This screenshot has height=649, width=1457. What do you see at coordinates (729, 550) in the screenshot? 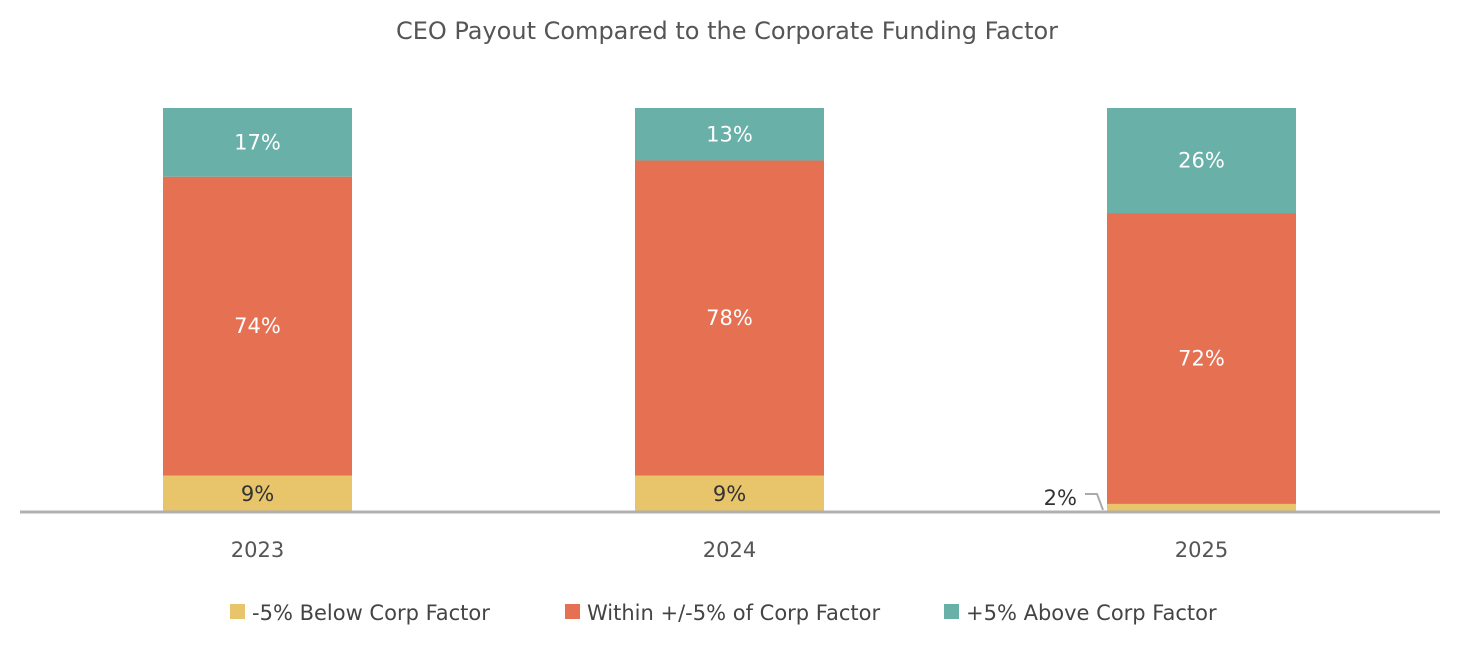
I see `x-tick-label: 2024` at bounding box center [729, 550].